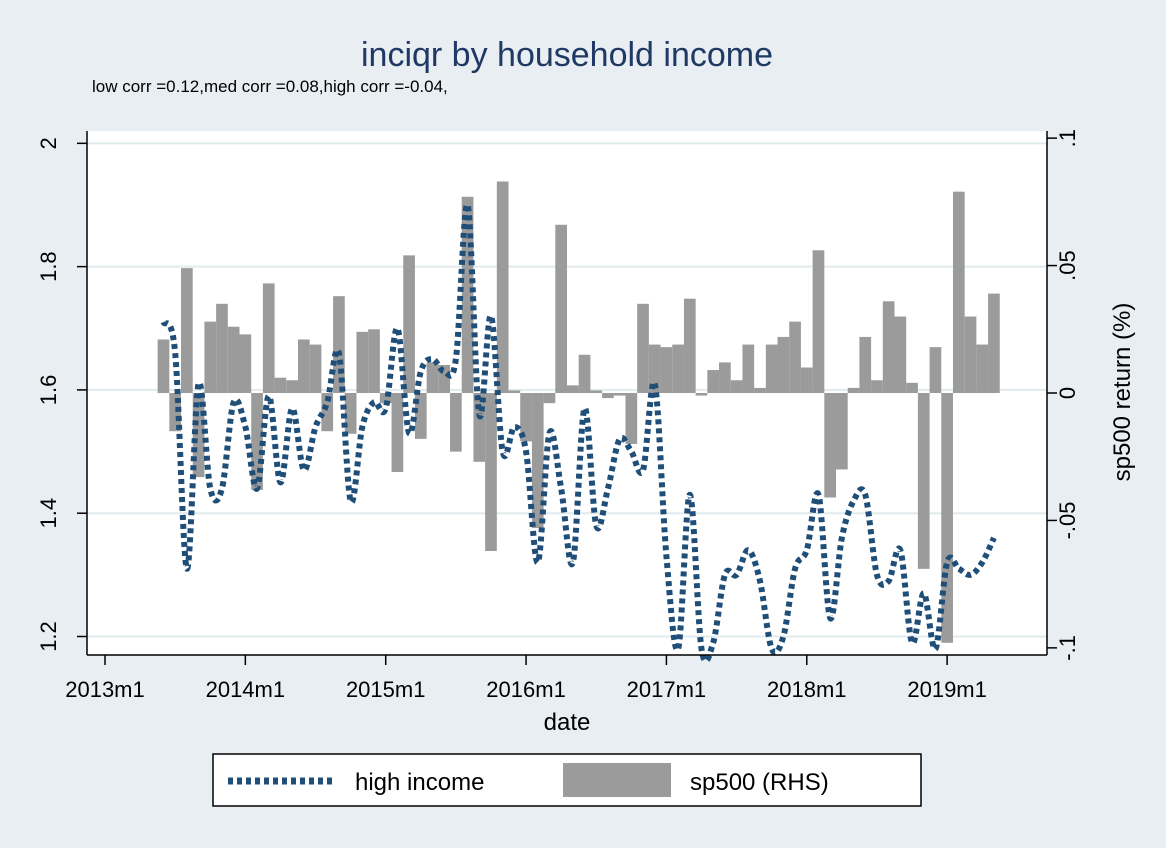 This screenshot has height=848, width=1166. I want to click on left-tick-label: 1.2, so click(48, 636).